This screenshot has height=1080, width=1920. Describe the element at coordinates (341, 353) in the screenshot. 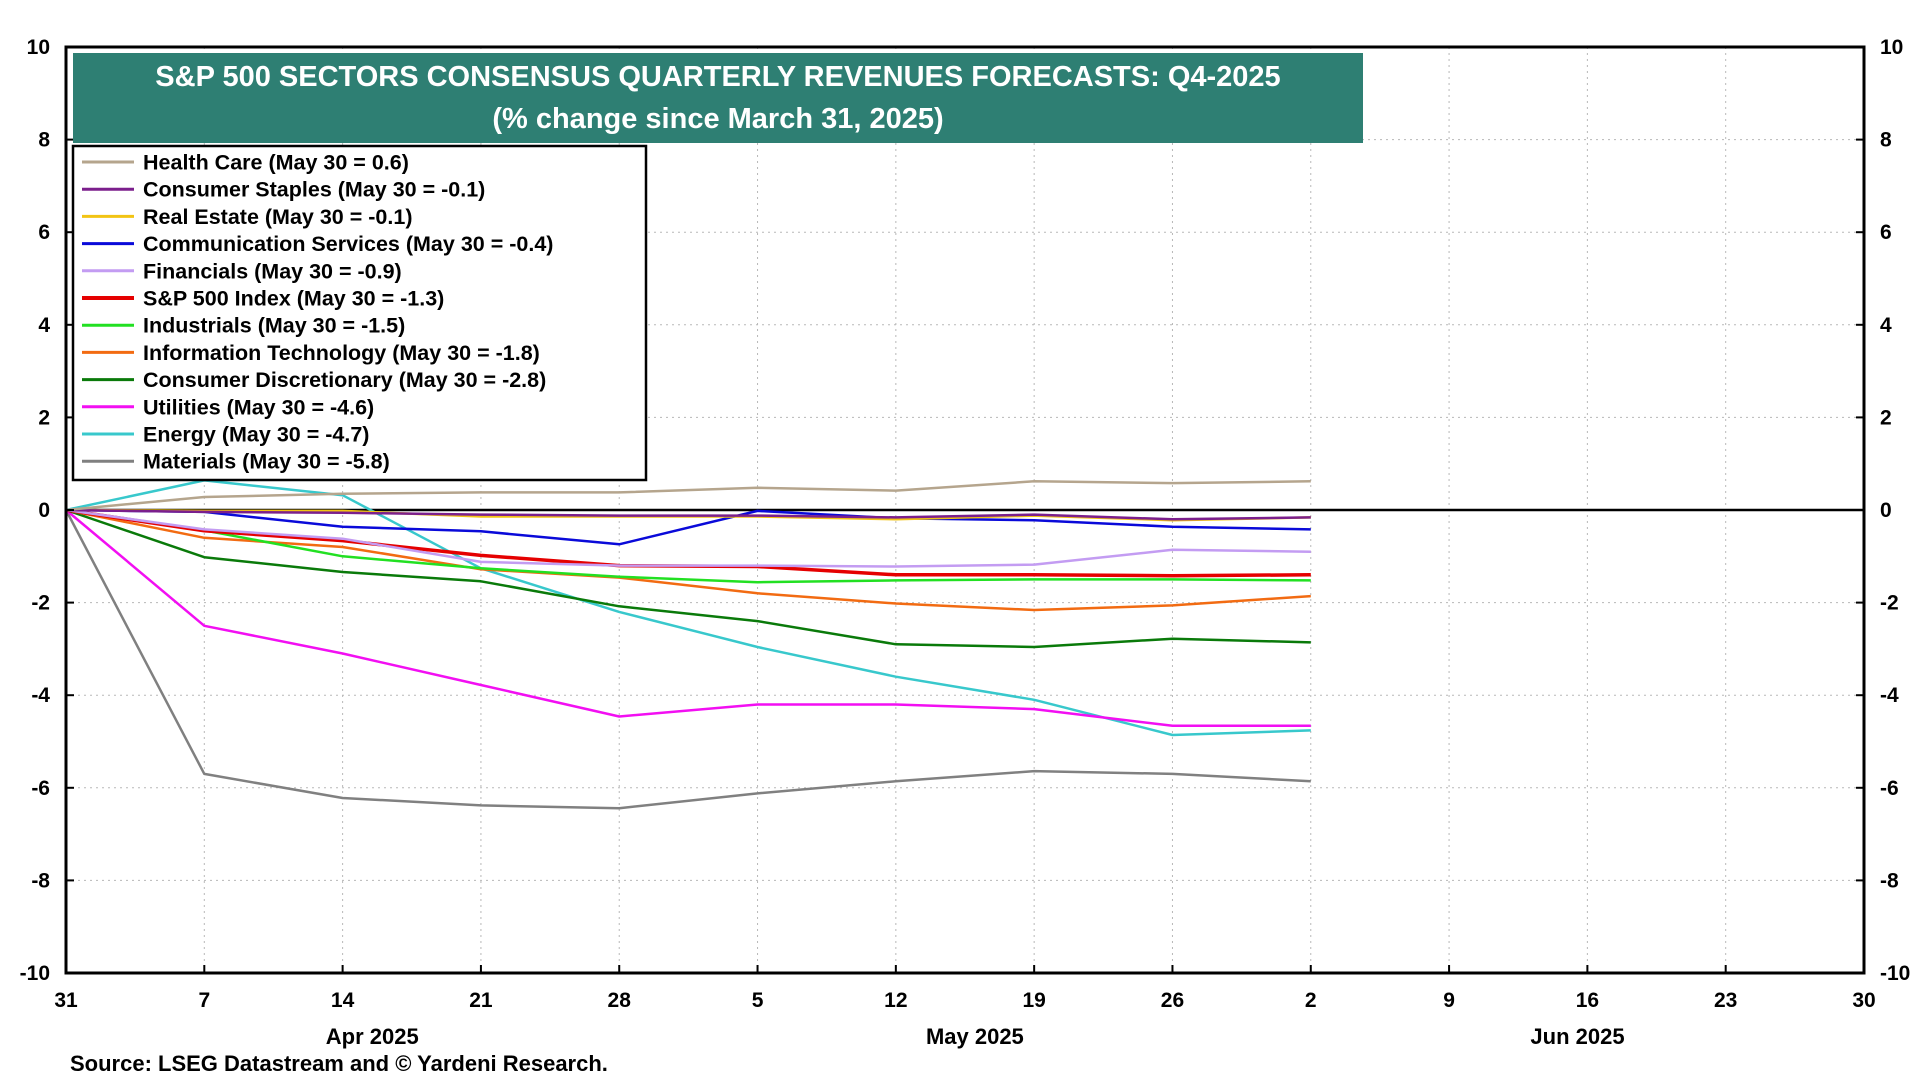

I see `legend-label: Information Technology (May 30 = -1.8)` at that location.